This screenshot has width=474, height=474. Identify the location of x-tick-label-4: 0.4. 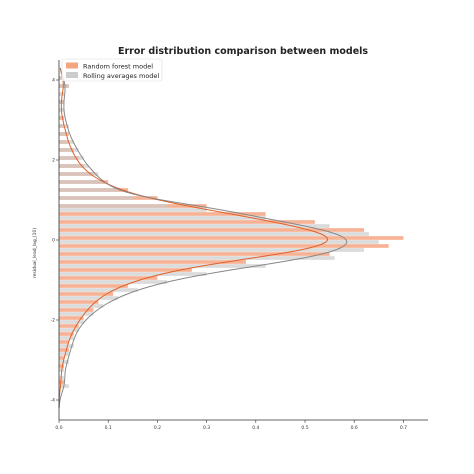
(255, 428).